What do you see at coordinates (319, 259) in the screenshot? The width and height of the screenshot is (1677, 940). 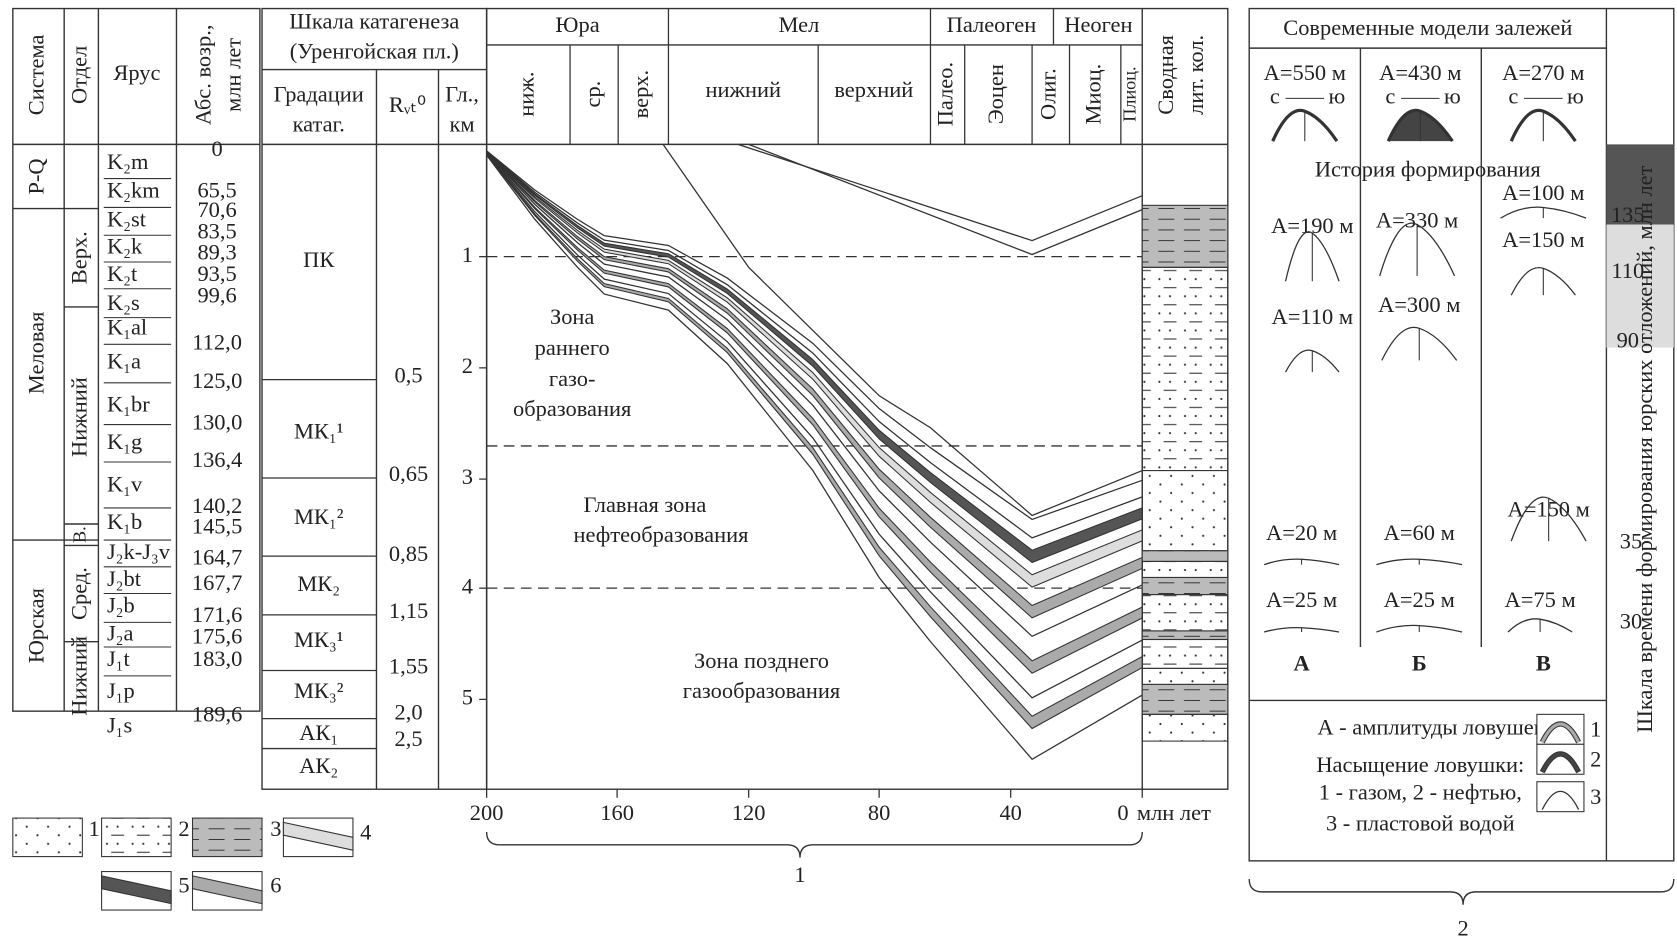 I see `grade: ПК` at bounding box center [319, 259].